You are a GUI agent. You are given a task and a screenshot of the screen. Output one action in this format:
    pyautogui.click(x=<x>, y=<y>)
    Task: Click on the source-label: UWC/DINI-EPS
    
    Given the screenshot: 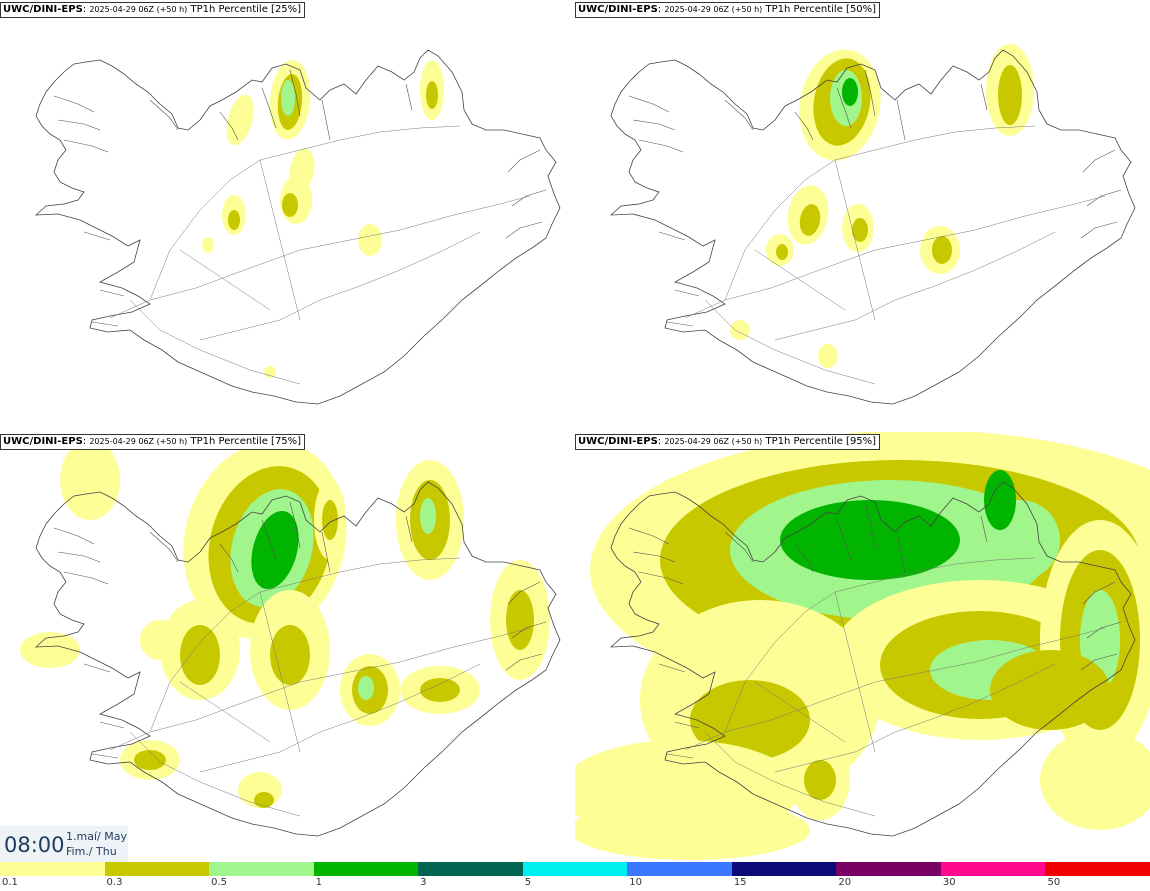 What is the action you would take?
    pyautogui.click(x=618, y=441)
    